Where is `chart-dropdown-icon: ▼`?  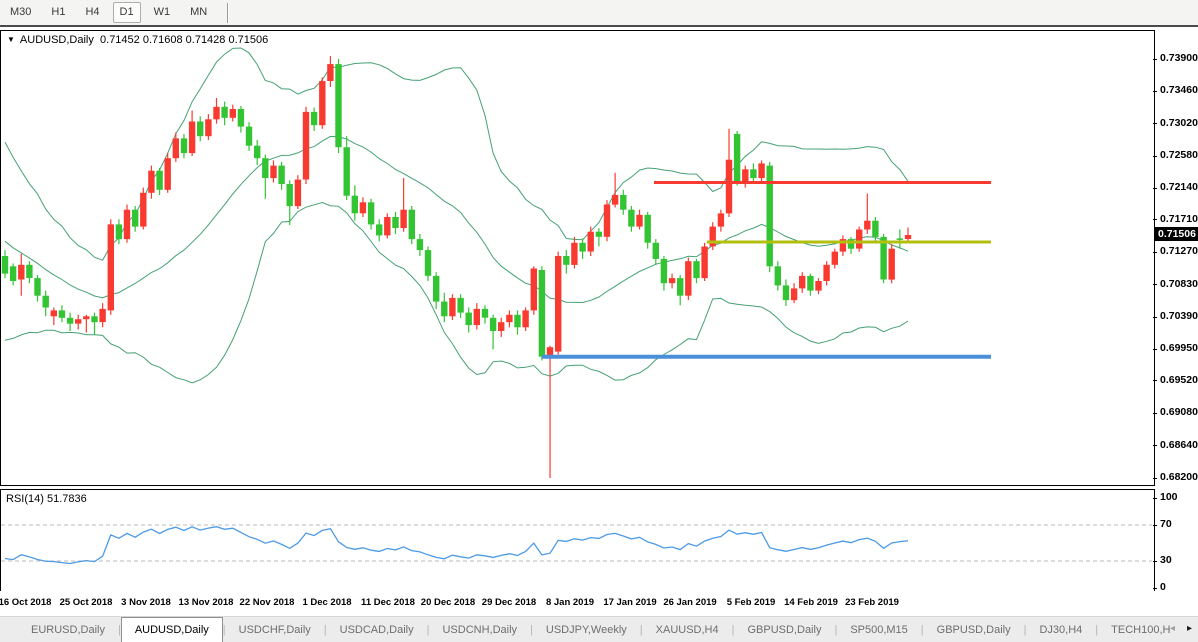
chart-dropdown-icon: ▼ is located at coordinates (11, 39).